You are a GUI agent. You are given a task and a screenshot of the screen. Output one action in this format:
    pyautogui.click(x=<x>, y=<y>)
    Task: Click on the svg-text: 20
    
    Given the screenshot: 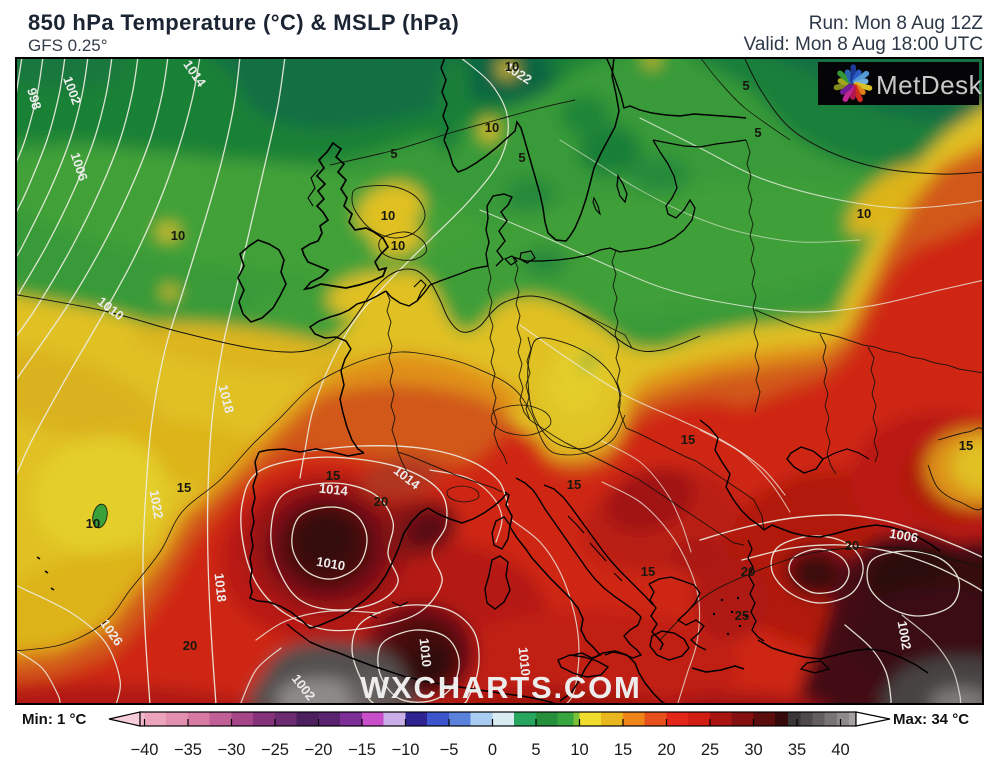 What is the action you would take?
    pyautogui.click(x=666, y=750)
    